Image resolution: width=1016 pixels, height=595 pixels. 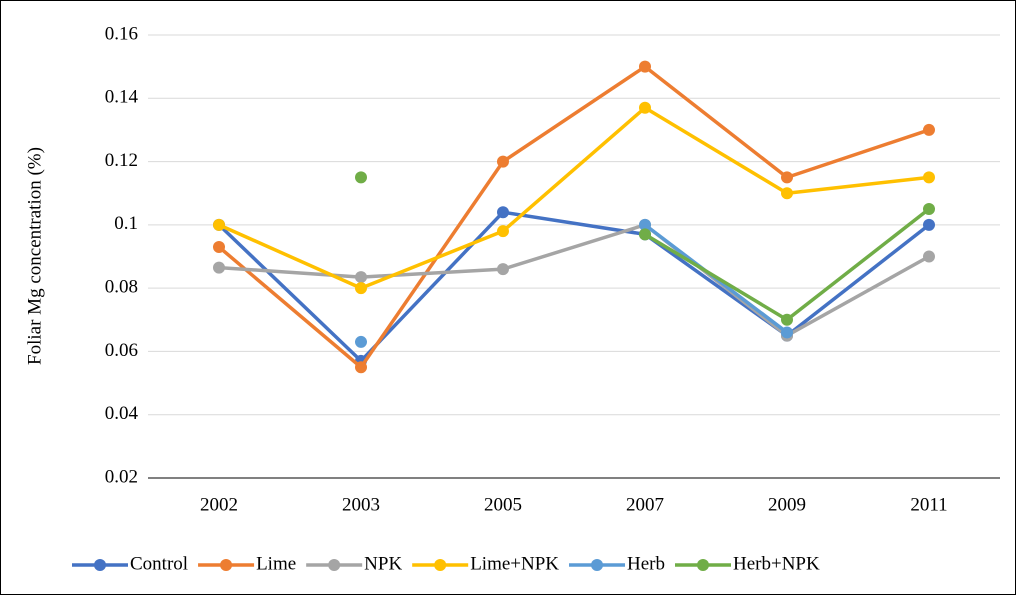 What do you see at coordinates (514, 563) in the screenshot?
I see `legend-label: Lime+NPK` at bounding box center [514, 563].